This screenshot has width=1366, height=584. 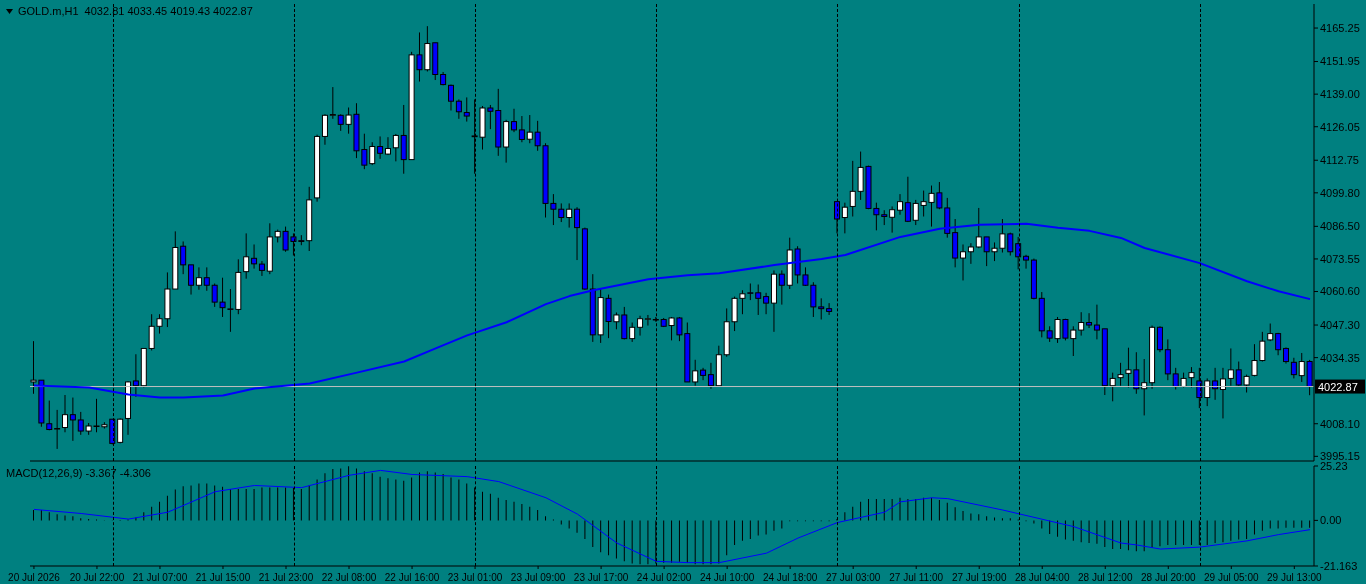 What do you see at coordinates (1042, 577) in the screenshot?
I see `x-tick-label: 28 Jul 04:00` at bounding box center [1042, 577].